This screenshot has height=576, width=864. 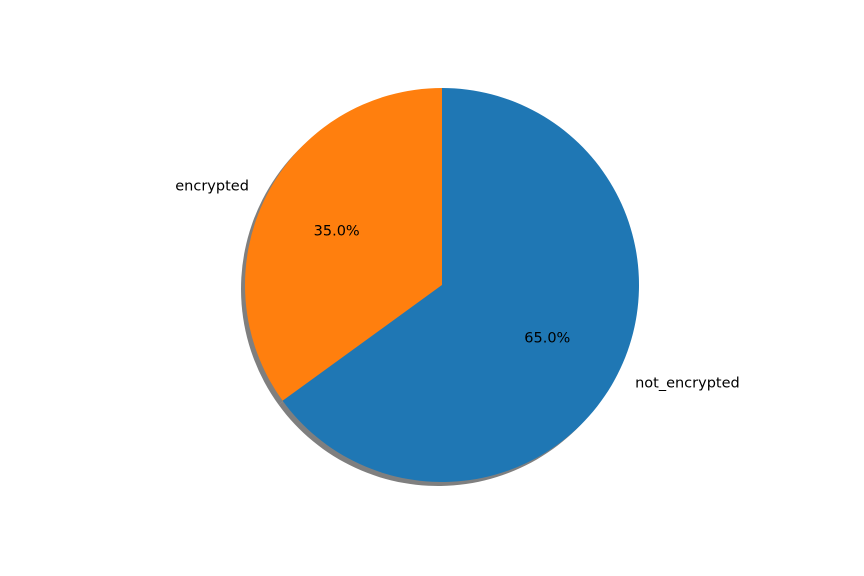 What do you see at coordinates (547, 339) in the screenshot?
I see `pie-pct-label-not-encrypted: 65.0%` at bounding box center [547, 339].